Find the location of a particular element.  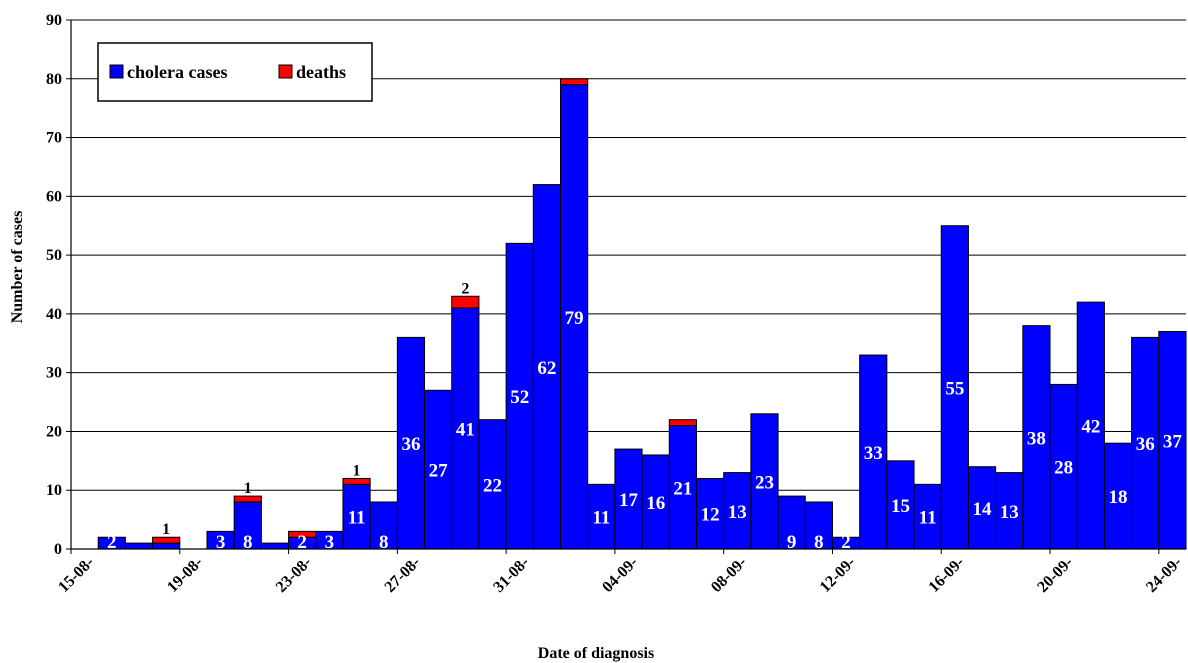

bar-label-cases-20: 17 is located at coordinates (629, 500).